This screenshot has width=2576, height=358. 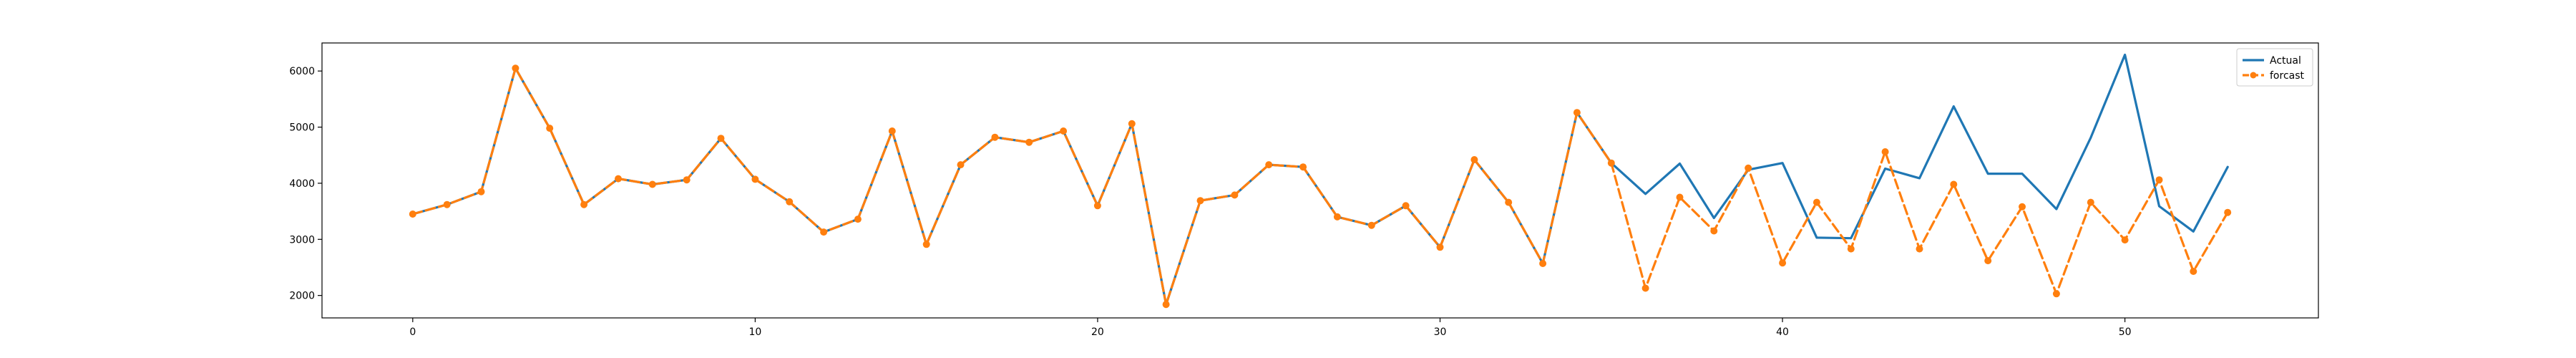 I want to click on y-tick-label: 3000, so click(x=302, y=240).